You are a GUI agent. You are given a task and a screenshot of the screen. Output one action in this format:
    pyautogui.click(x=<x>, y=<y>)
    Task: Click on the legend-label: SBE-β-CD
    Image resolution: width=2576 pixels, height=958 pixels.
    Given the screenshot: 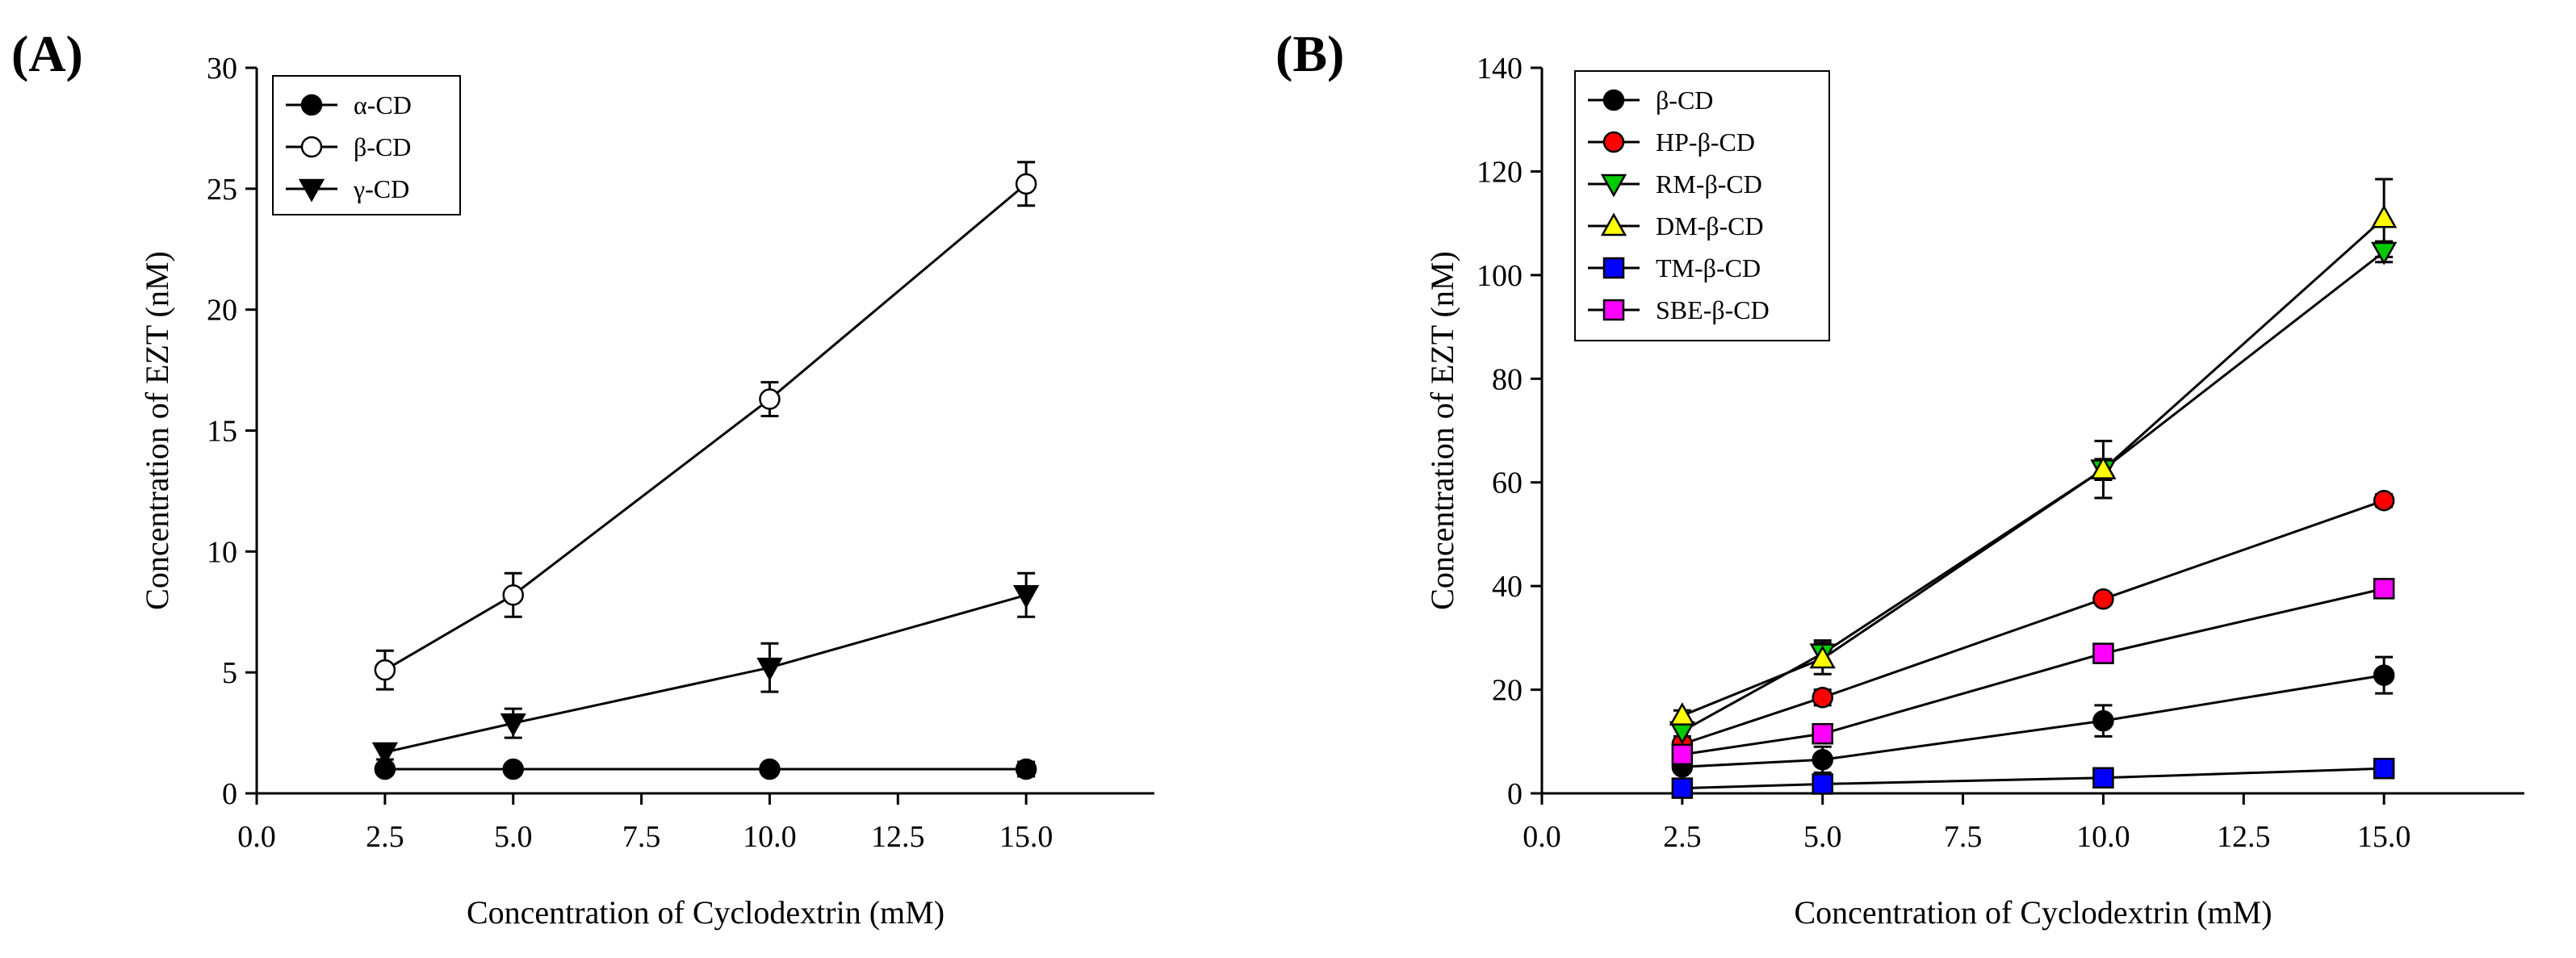 What is the action you would take?
    pyautogui.click(x=1713, y=309)
    